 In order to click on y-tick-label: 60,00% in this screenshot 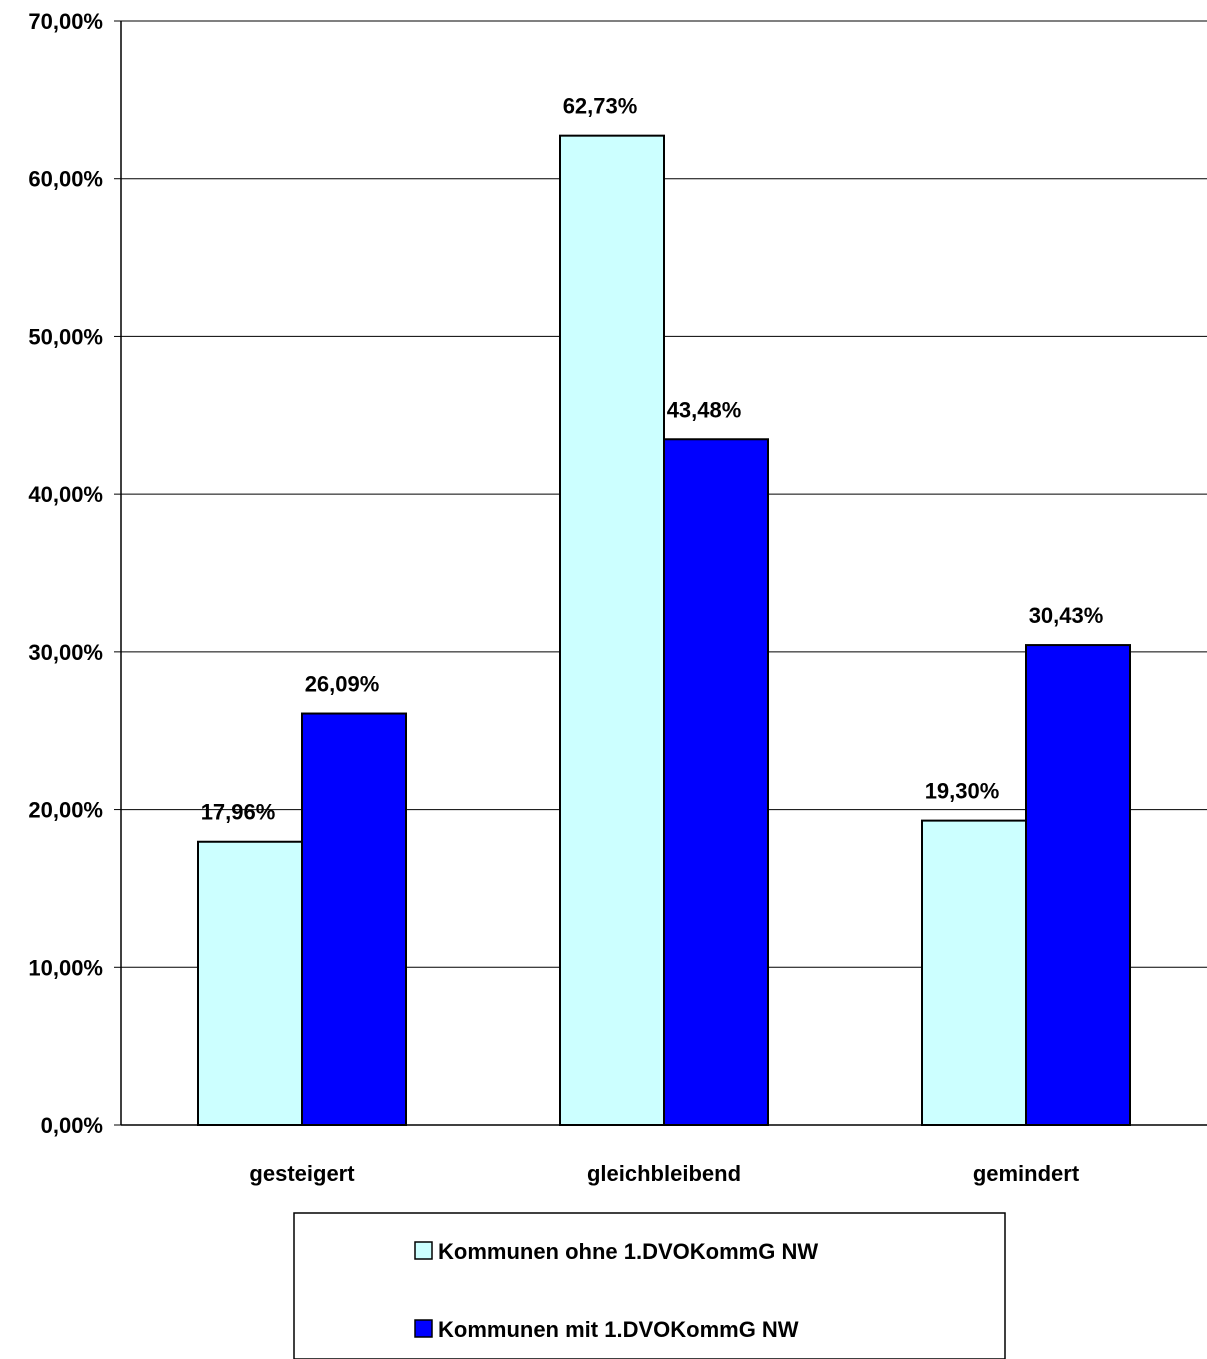, I will do `click(65, 179)`.